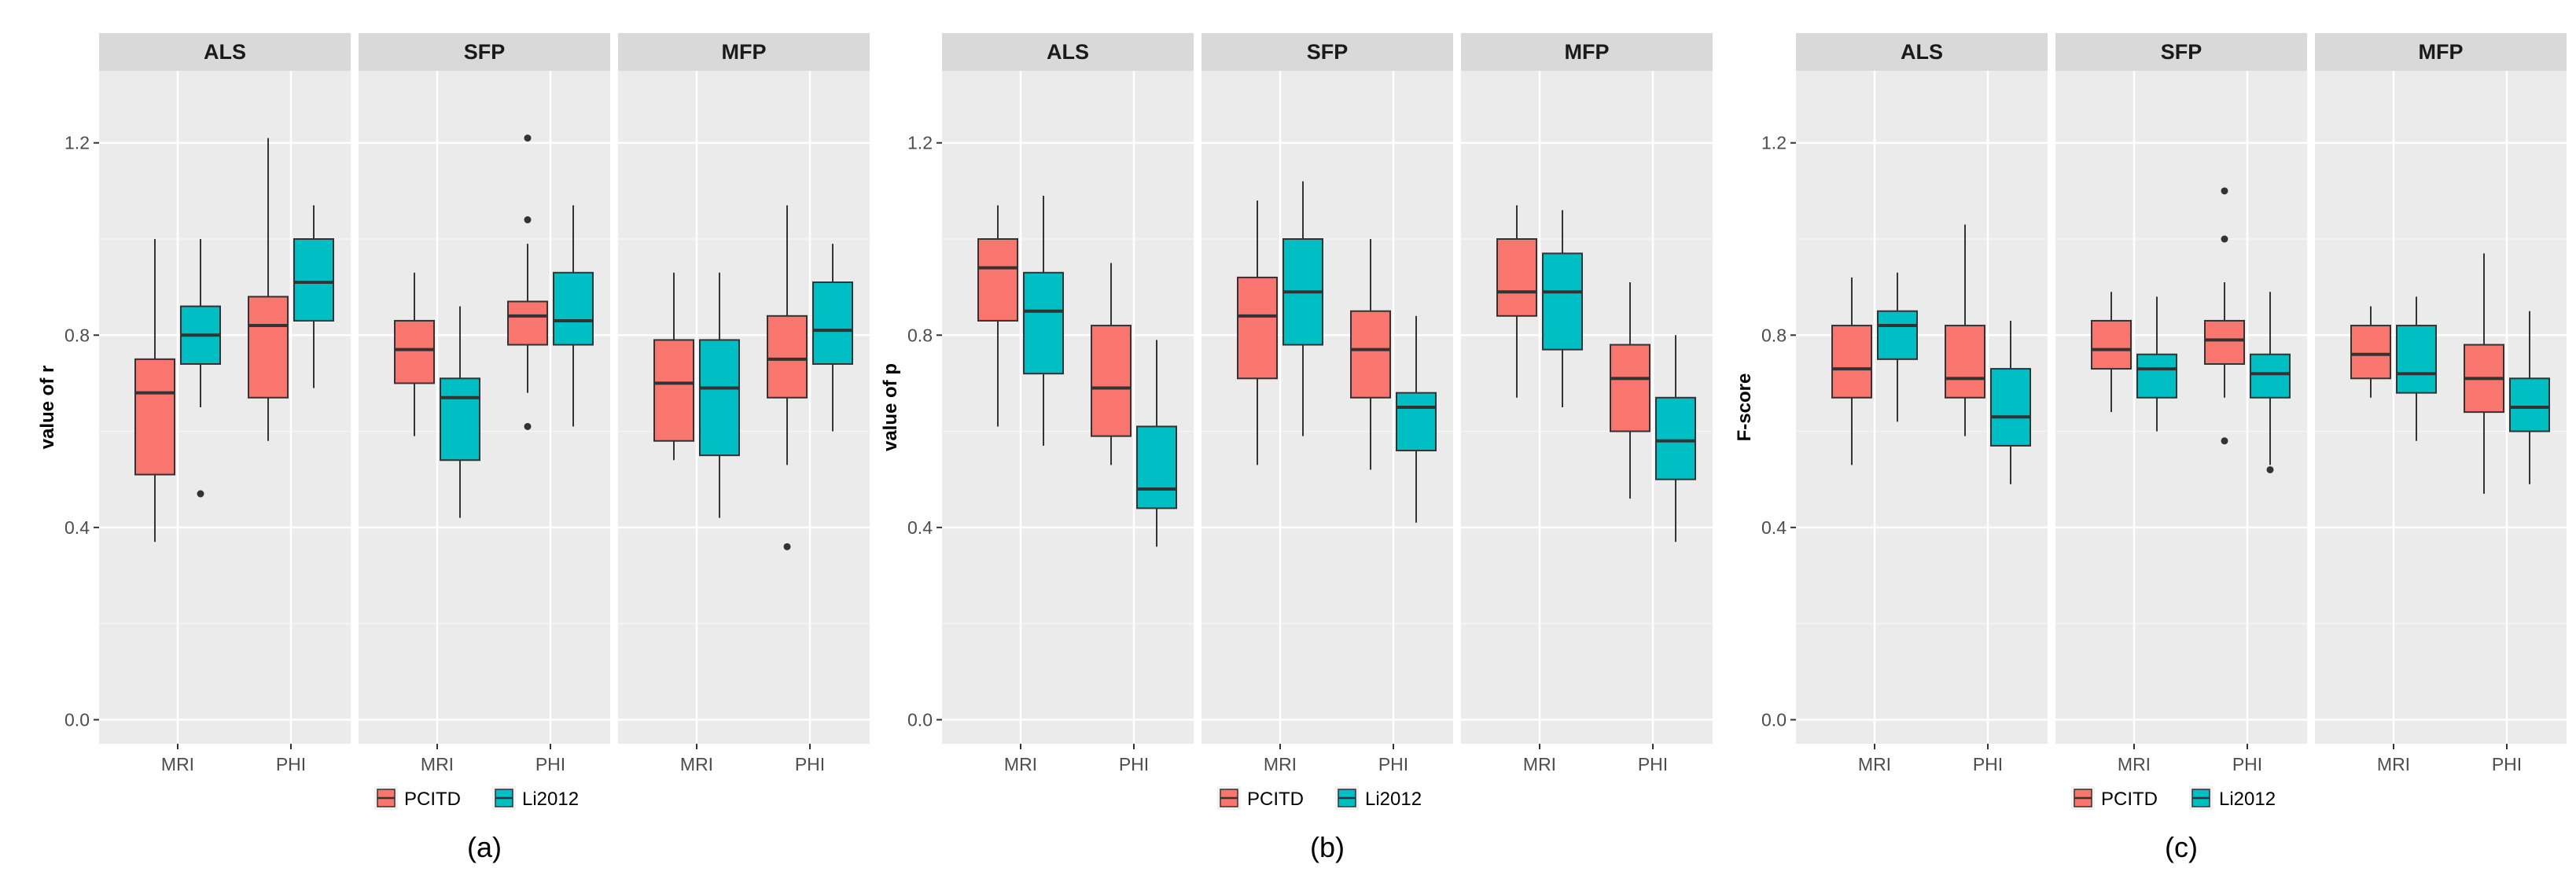 The image size is (2576, 879). What do you see at coordinates (2232, 798) in the screenshot?
I see `legend-item-li2012: Li2012` at bounding box center [2232, 798].